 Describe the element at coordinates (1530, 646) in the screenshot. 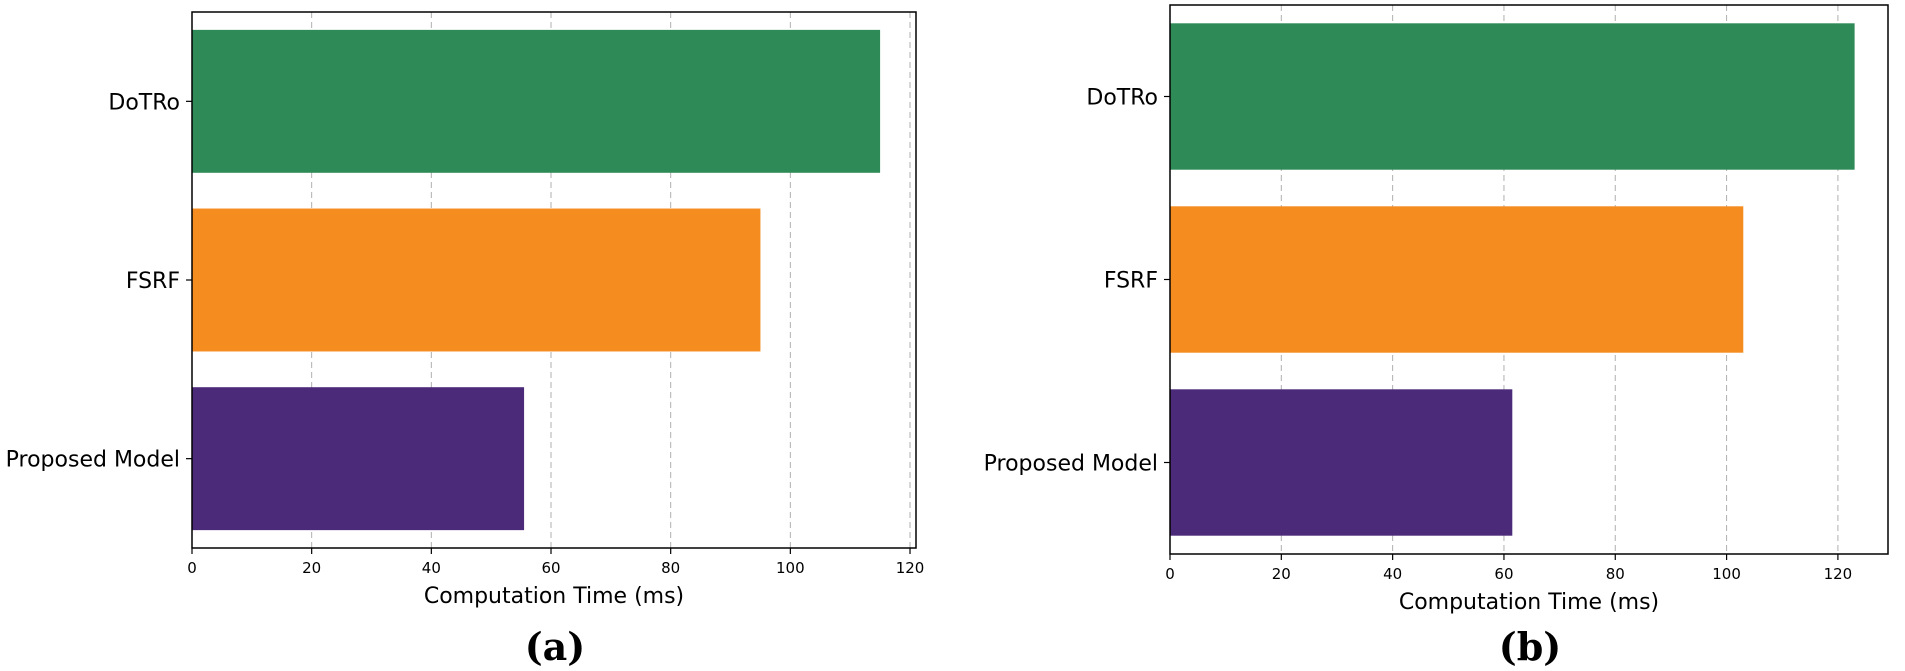

I see `panel-label: (b)` at that location.